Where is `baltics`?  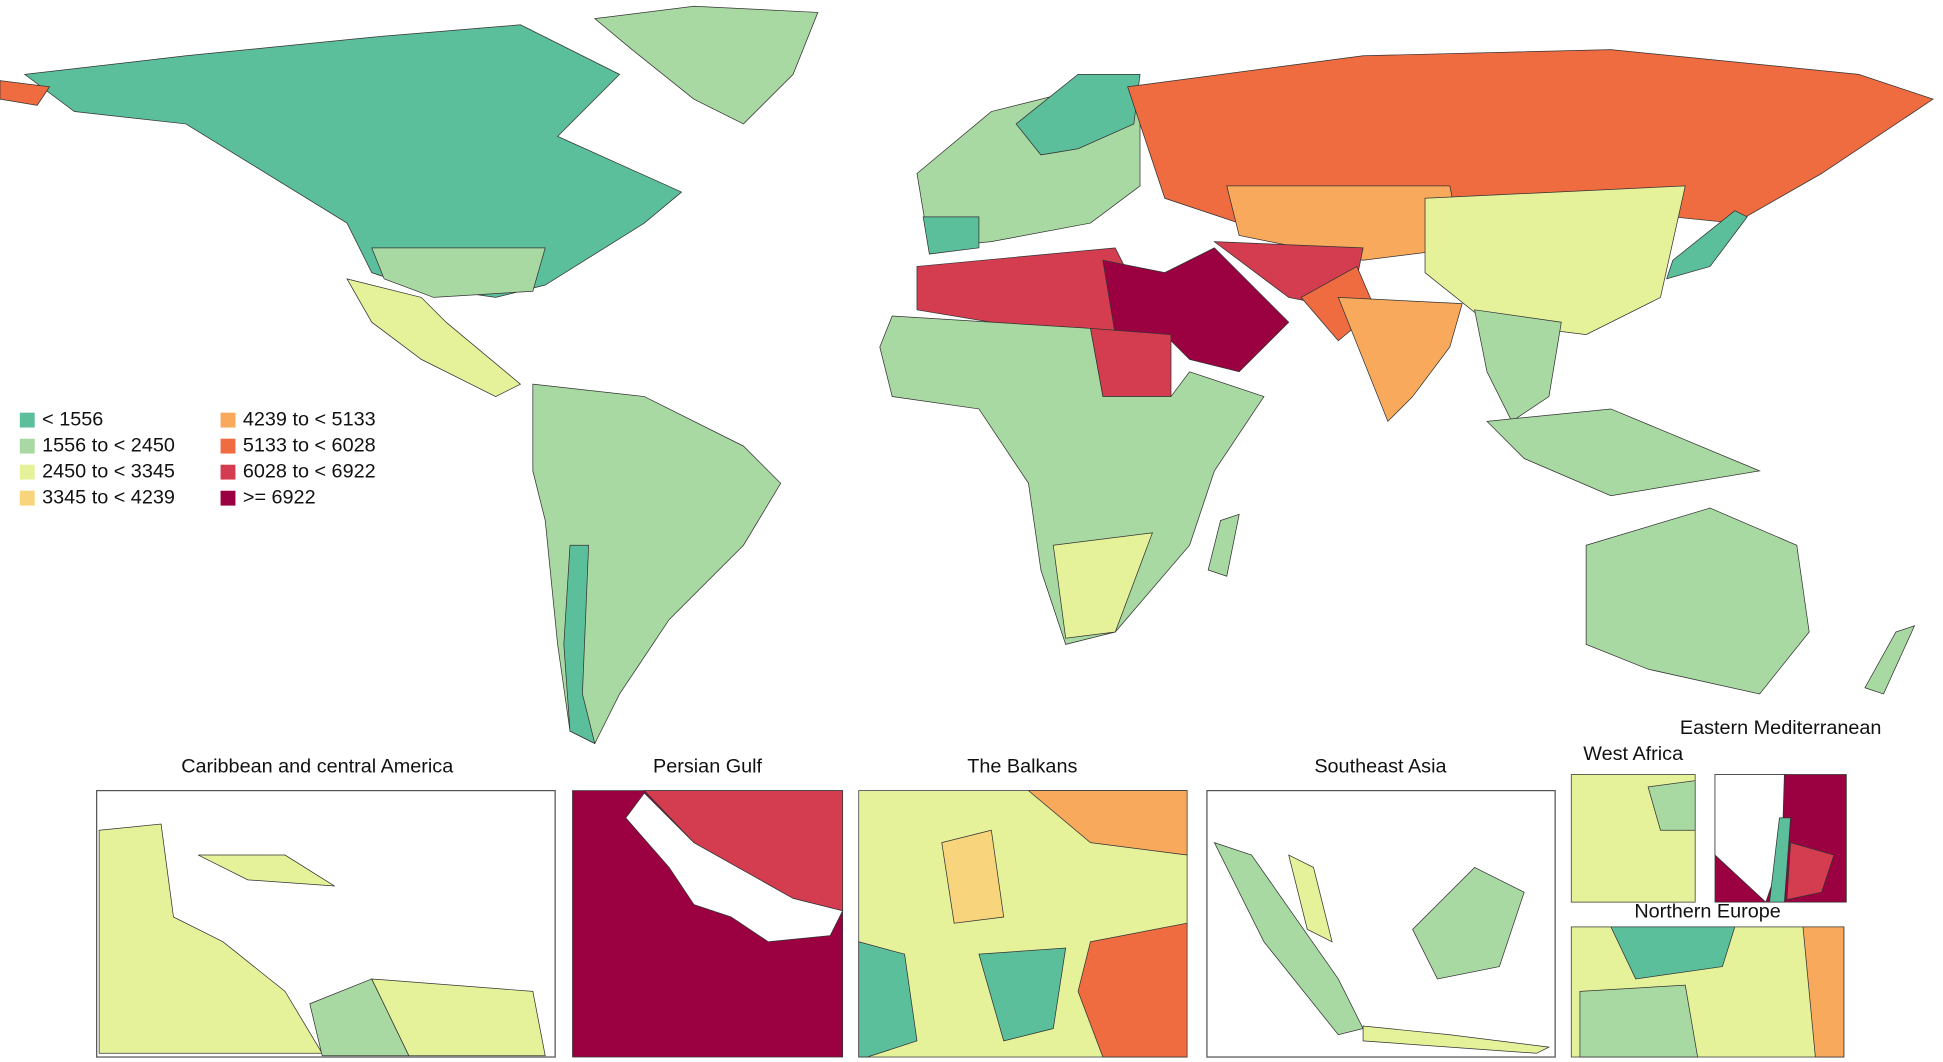 baltics is located at coordinates (1823, 992).